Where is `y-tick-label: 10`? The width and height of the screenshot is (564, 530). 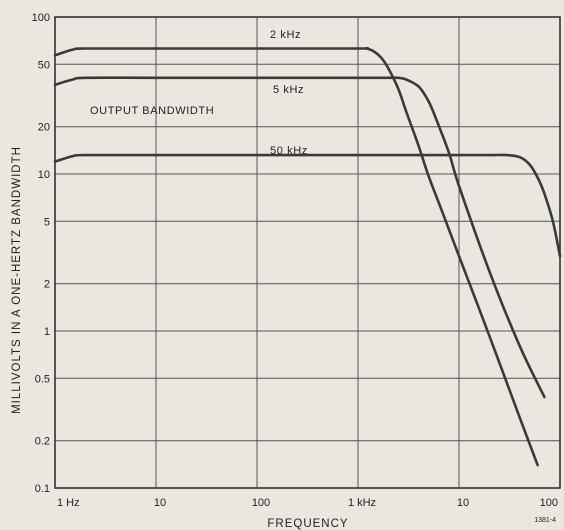
y-tick-label: 10 is located at coordinates (44, 175).